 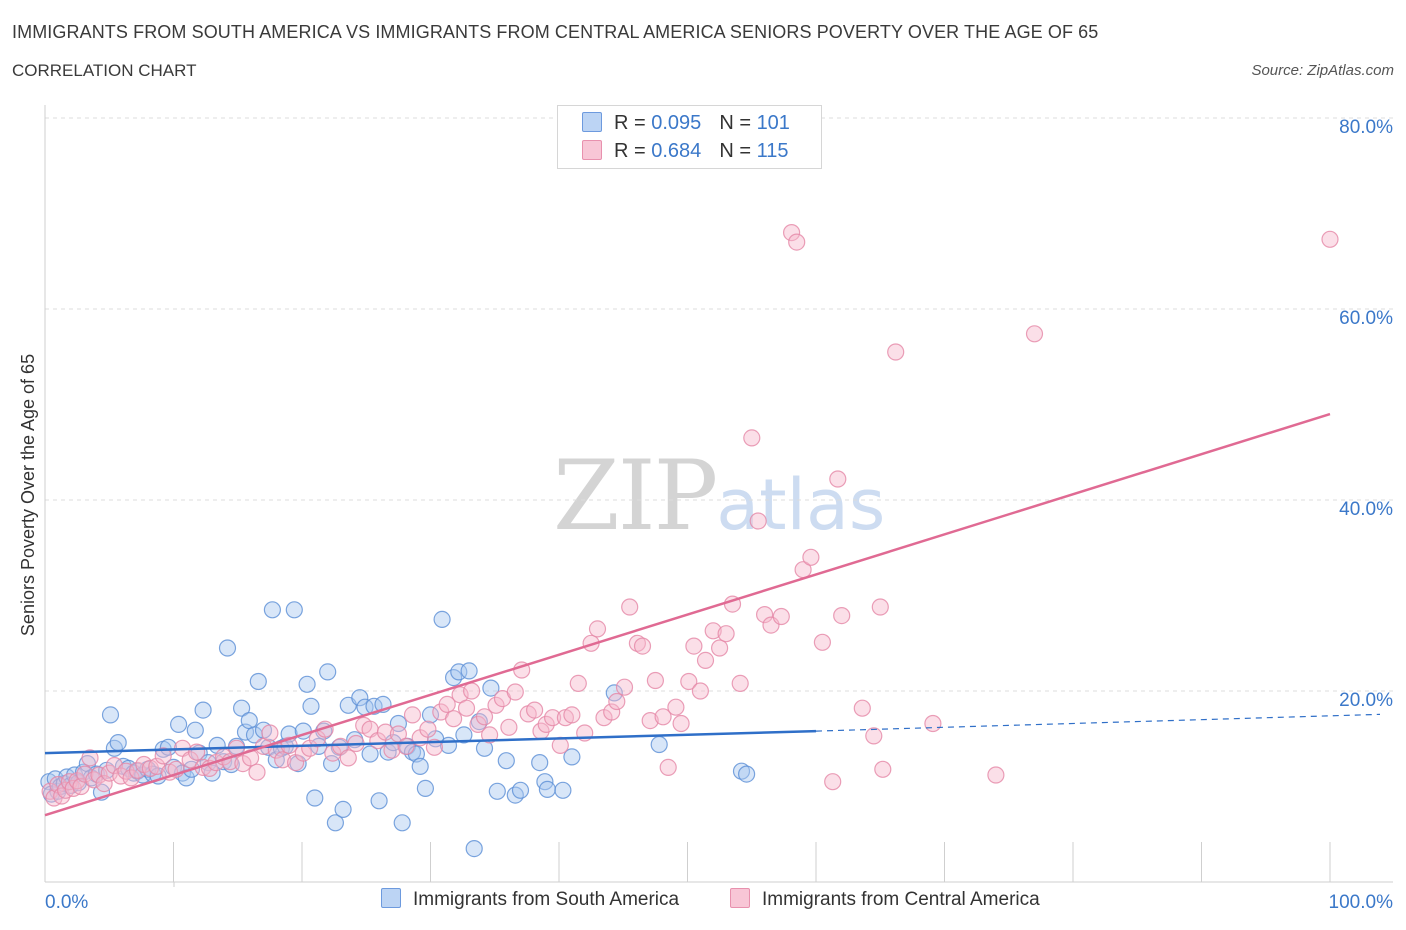 I want to click on legend-row-central: R = 0.684 N = 115, so click(x=685, y=151).